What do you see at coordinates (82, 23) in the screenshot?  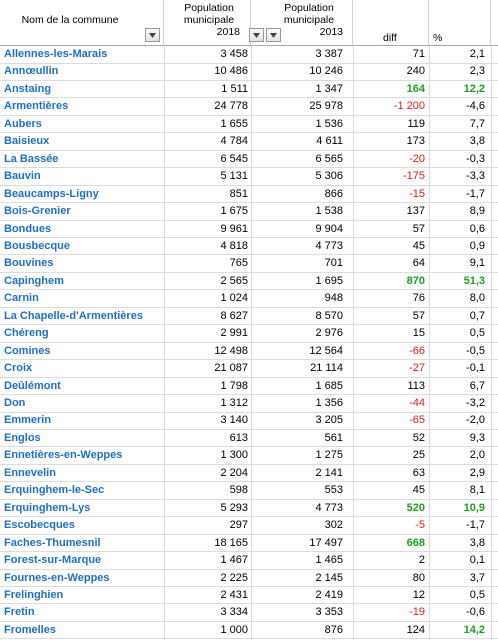 I see `header-cell-name: Nom de la commune` at bounding box center [82, 23].